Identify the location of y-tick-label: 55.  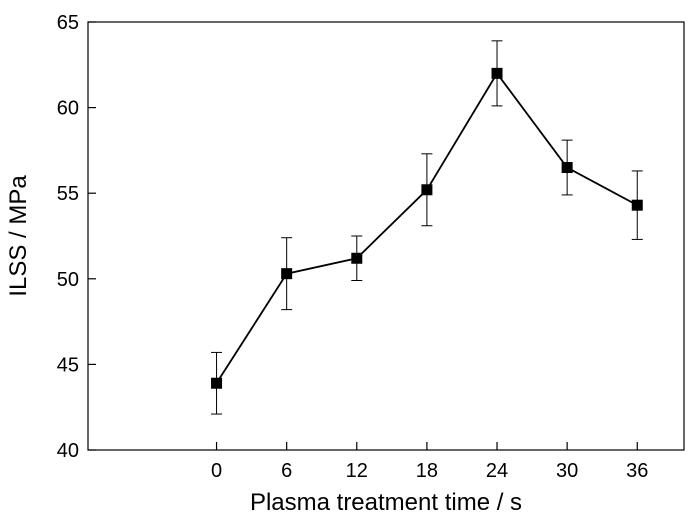
(68, 194).